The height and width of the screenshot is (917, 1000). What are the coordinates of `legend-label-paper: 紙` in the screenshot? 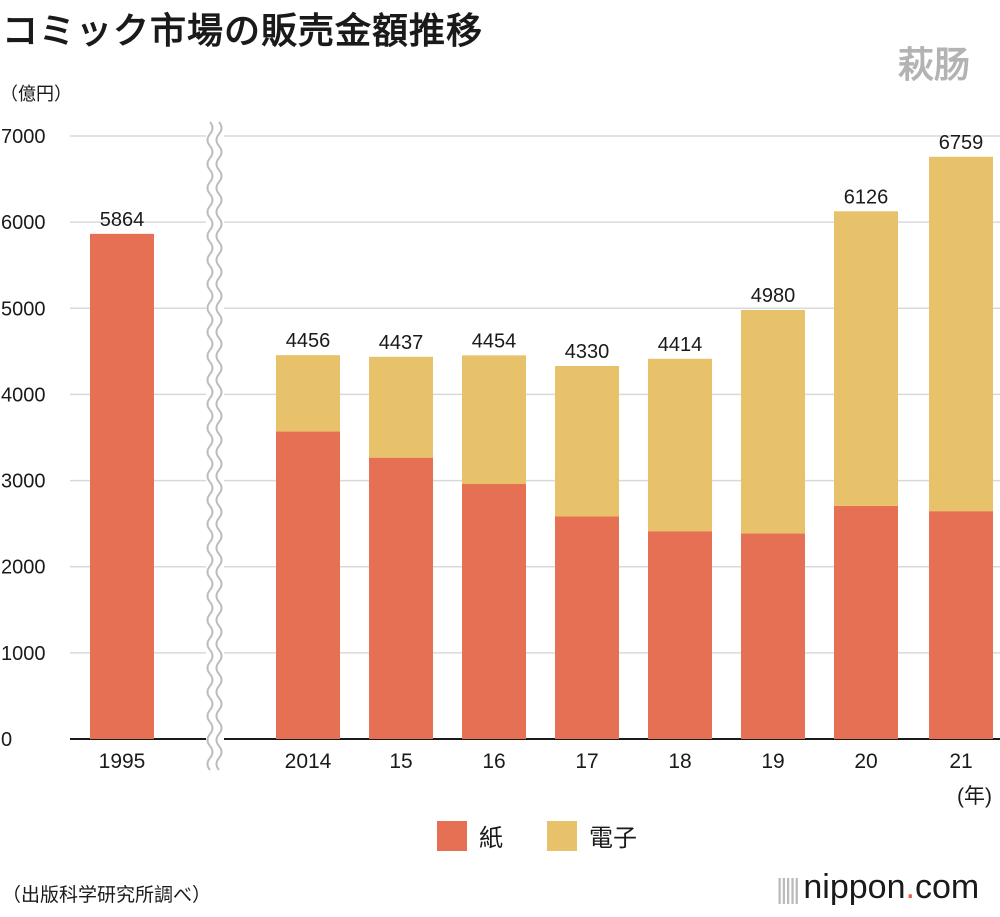 It's located at (491, 838).